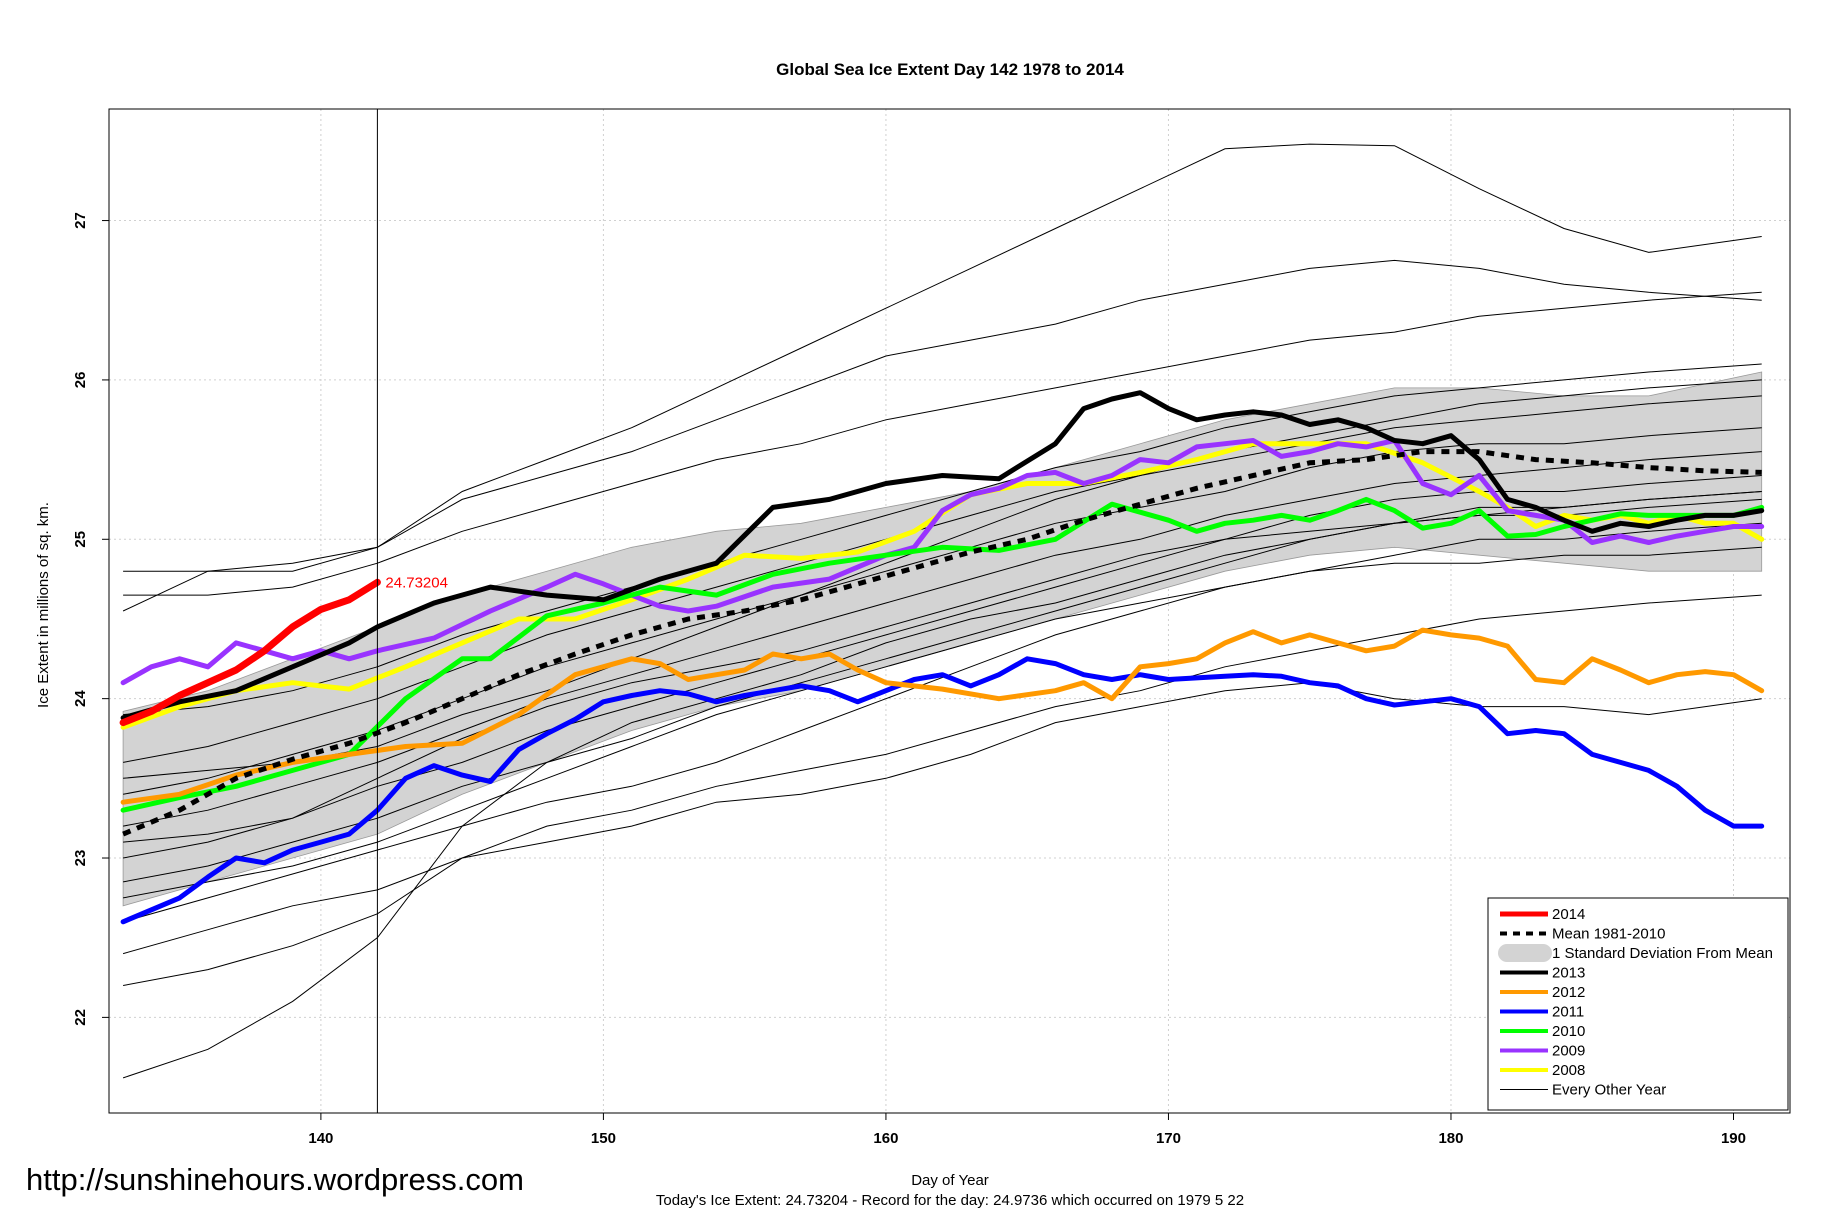 This screenshot has height=1223, width=1836. What do you see at coordinates (885, 1138) in the screenshot?
I see `x-tick-label: 160` at bounding box center [885, 1138].